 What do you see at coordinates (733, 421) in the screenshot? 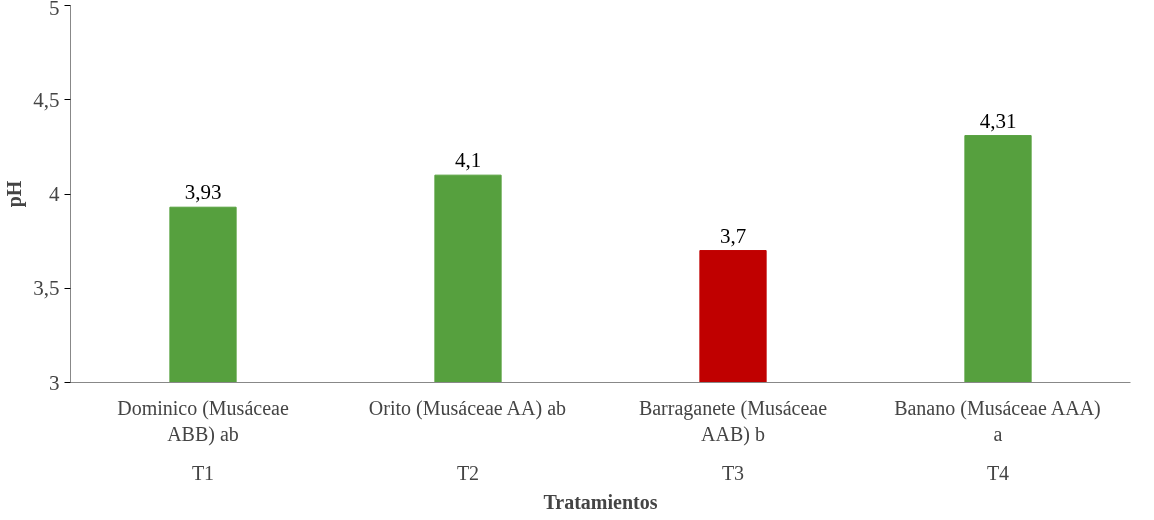
I see `x-tick-label: Barraganete (Musáceae AAB) b` at bounding box center [733, 421].